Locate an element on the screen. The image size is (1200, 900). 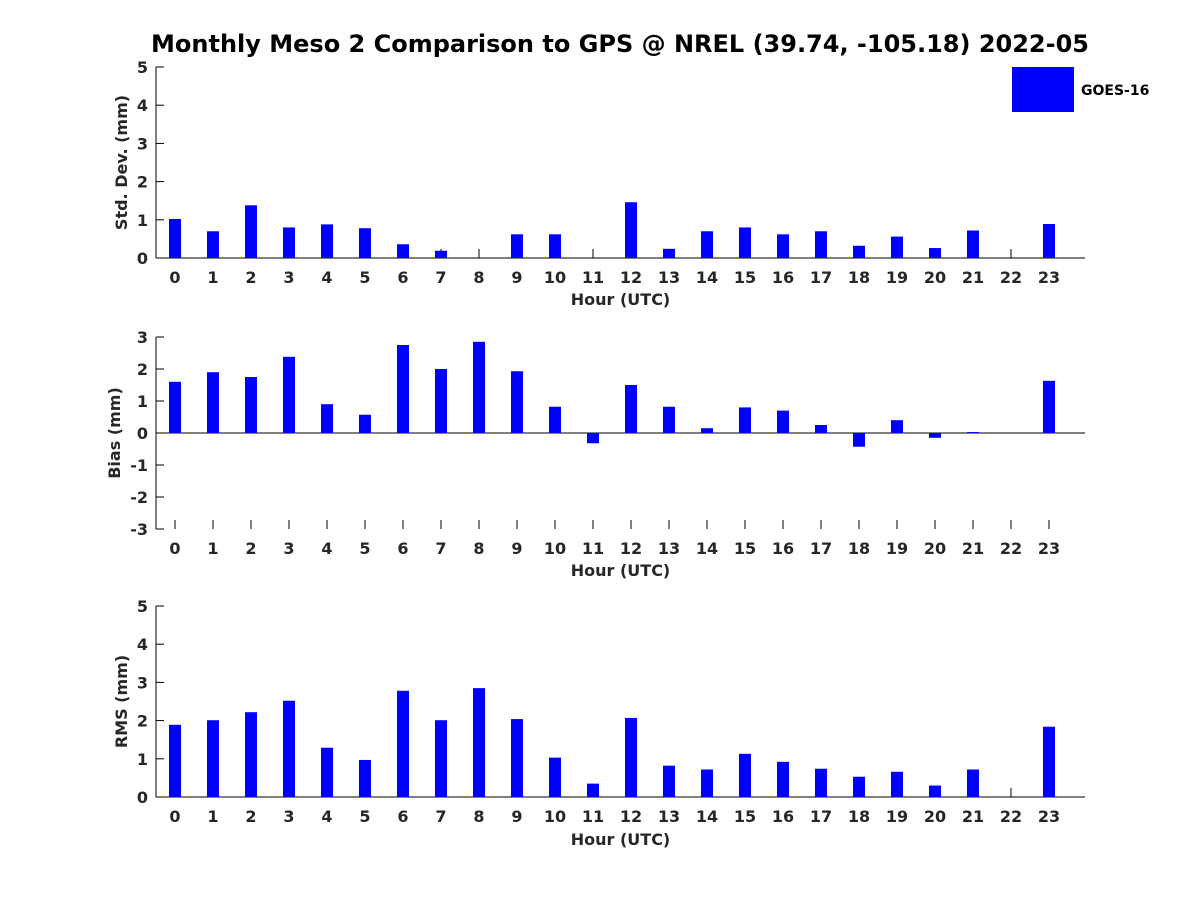
x-tick-label: 3 is located at coordinates (288, 548).